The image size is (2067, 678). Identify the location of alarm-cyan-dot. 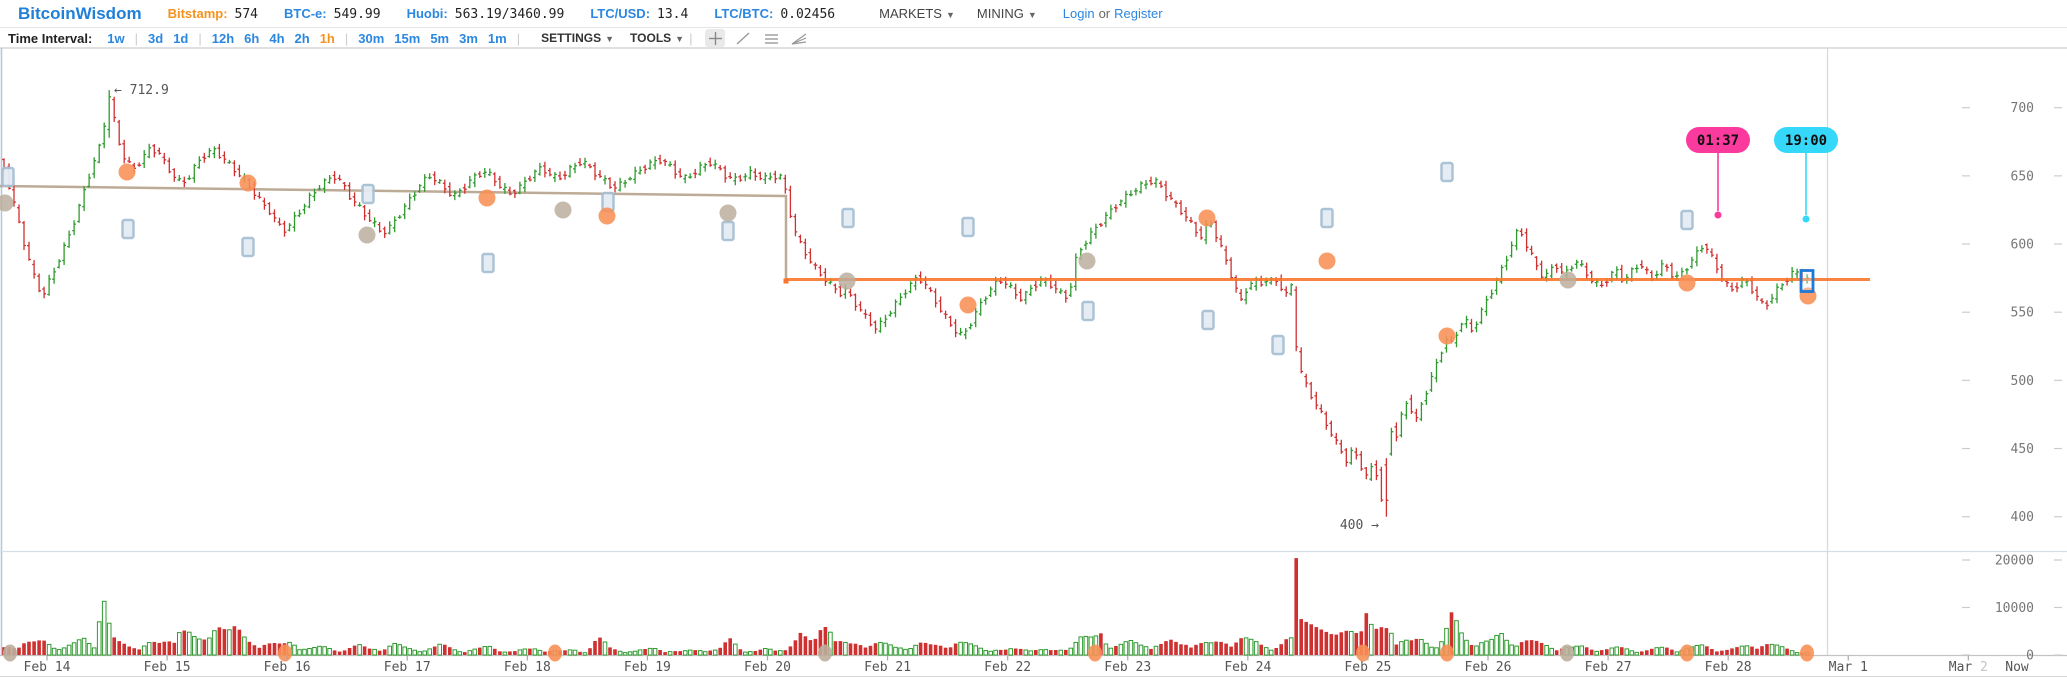
(1806, 219).